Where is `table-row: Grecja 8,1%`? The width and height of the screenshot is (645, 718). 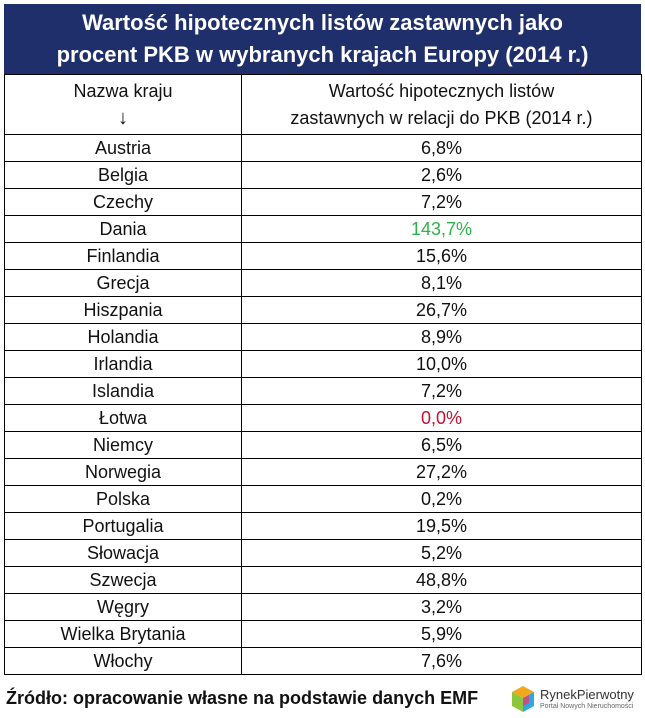
table-row: Grecja 8,1% is located at coordinates (323, 283).